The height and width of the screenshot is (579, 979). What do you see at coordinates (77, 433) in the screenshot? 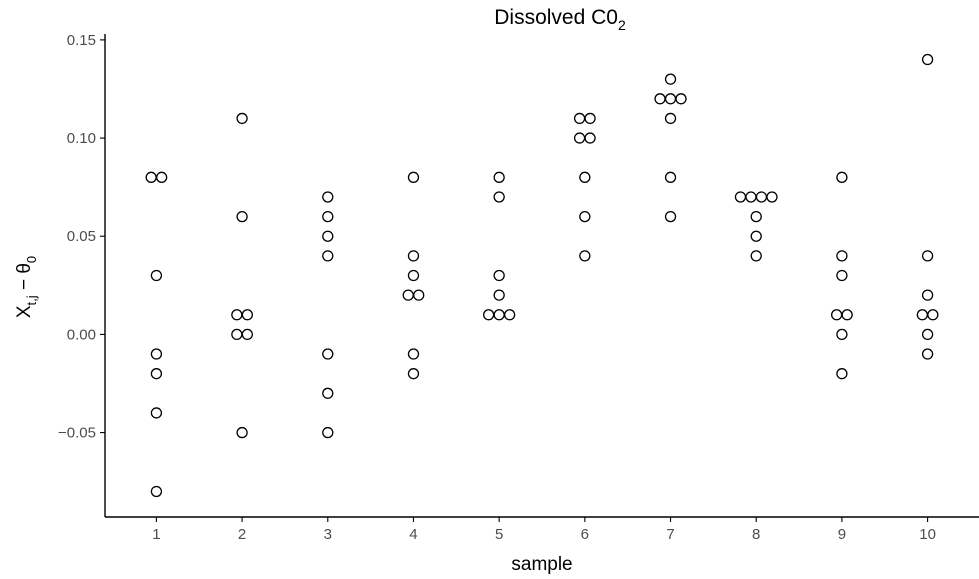
I see `y-tick-label: −0.05` at bounding box center [77, 433].